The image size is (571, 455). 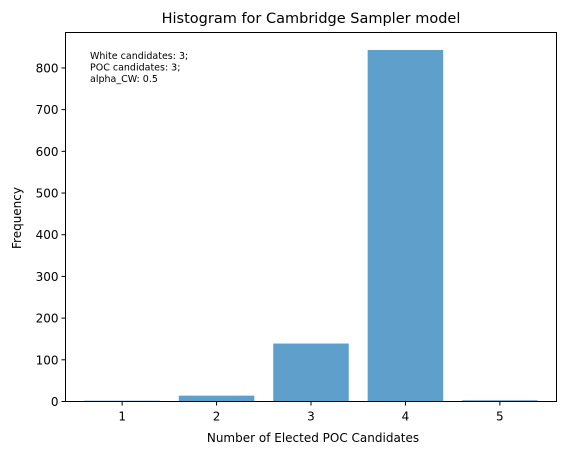 I want to click on x-tick-label: 1, so click(x=122, y=417).